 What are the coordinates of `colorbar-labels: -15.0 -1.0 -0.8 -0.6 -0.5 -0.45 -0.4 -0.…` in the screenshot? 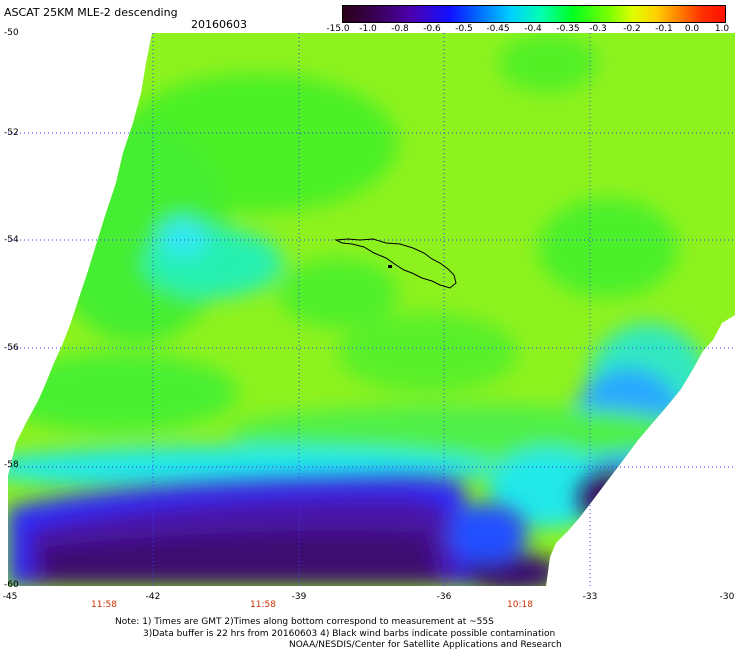 It's located at (528, 30).